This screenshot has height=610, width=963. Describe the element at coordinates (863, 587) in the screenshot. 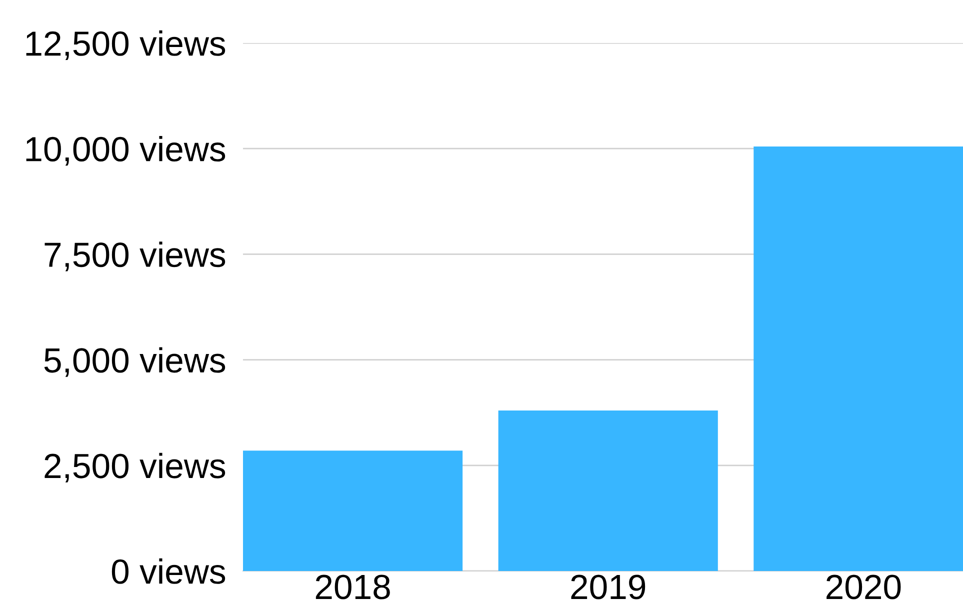

I see `x-tick-label: 2020` at that location.